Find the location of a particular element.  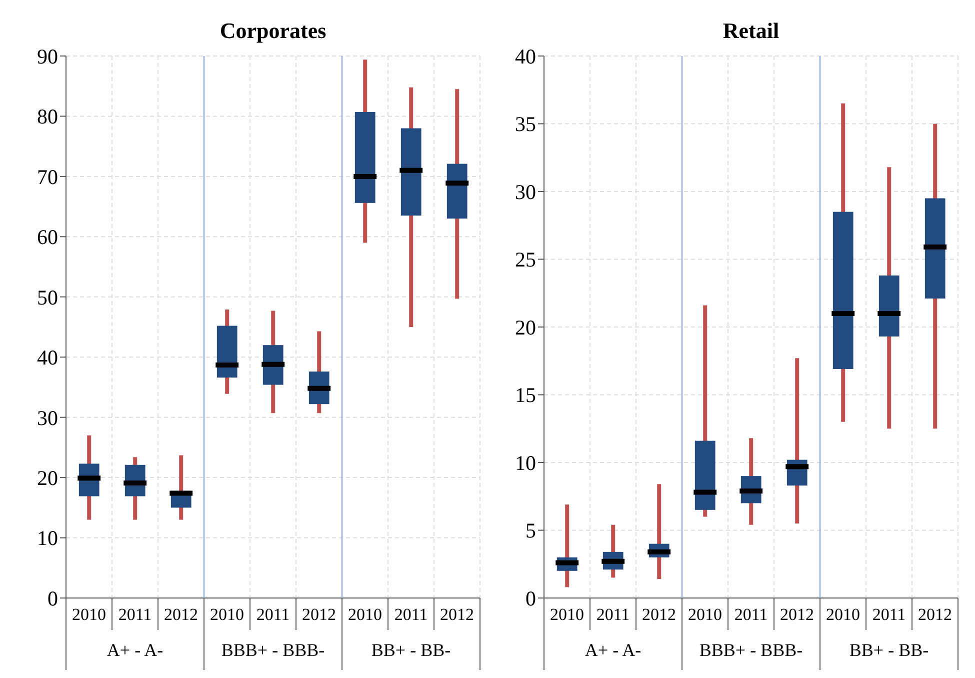

y-tick-label: 60 is located at coordinates (47, 237).